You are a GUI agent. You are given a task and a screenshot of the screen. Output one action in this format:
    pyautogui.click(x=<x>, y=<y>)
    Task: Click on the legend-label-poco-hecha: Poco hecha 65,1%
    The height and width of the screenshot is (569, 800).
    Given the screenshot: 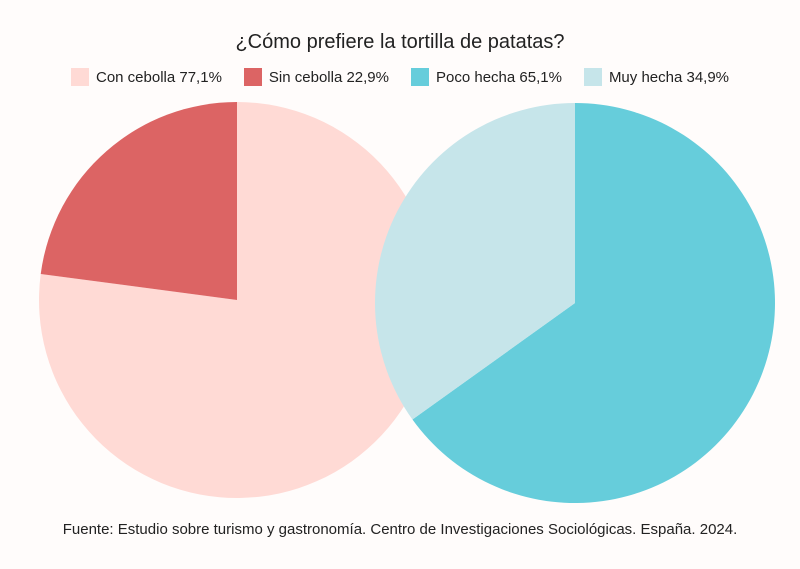 What is the action you would take?
    pyautogui.click(x=499, y=77)
    